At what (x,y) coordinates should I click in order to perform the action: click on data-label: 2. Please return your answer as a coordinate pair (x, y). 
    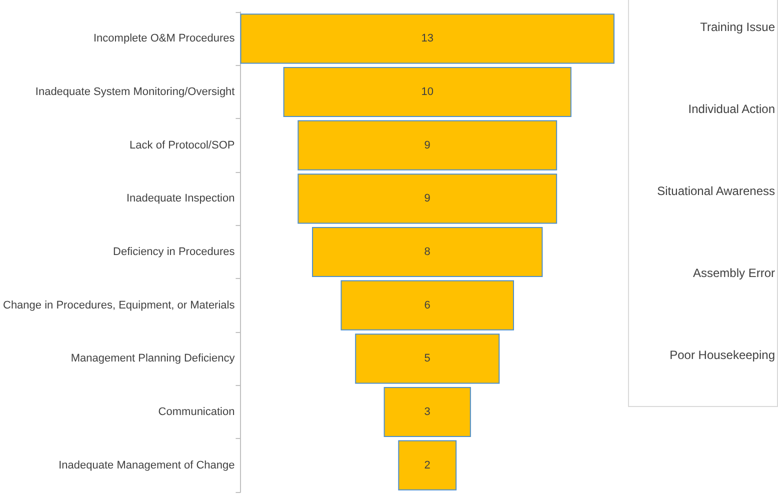
    Looking at the image, I should click on (427, 465).